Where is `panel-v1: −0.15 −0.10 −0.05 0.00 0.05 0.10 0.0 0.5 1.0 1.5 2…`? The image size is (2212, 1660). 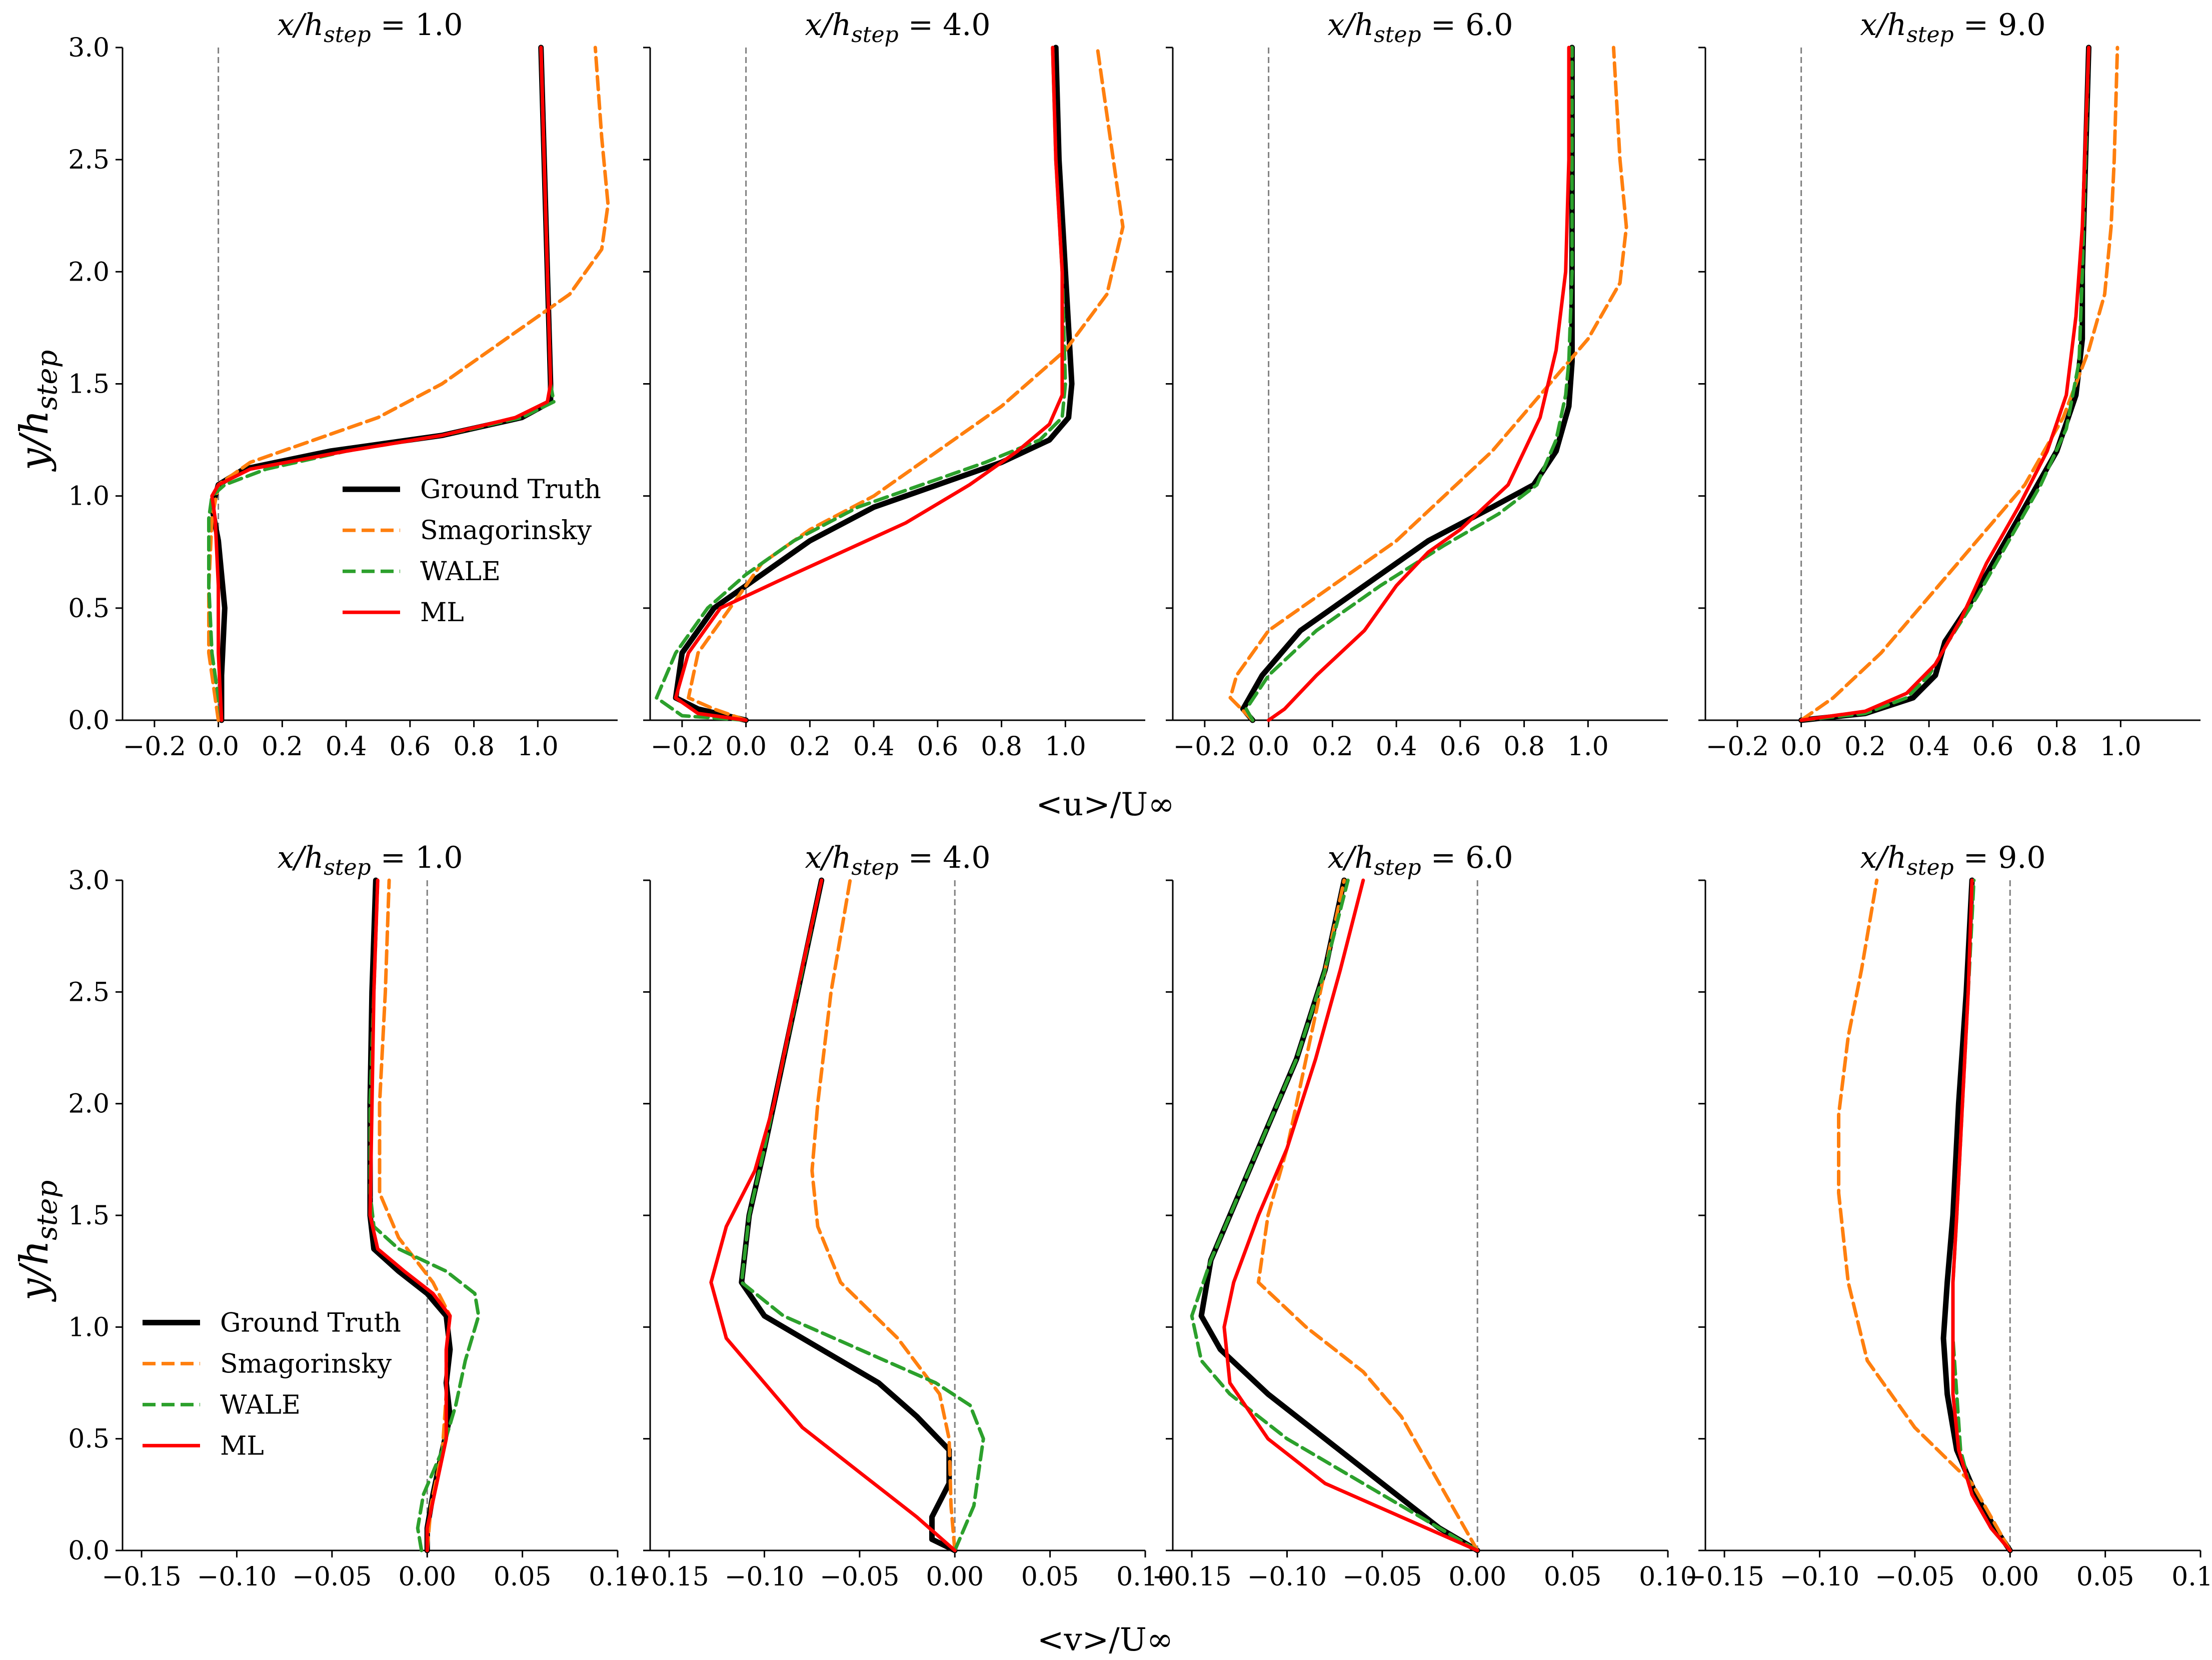 panel-v1: −0.15 −0.10 −0.05 0.00 0.05 0.10 0.0 0.5 1.0 1.5 2… is located at coordinates (357, 1216).